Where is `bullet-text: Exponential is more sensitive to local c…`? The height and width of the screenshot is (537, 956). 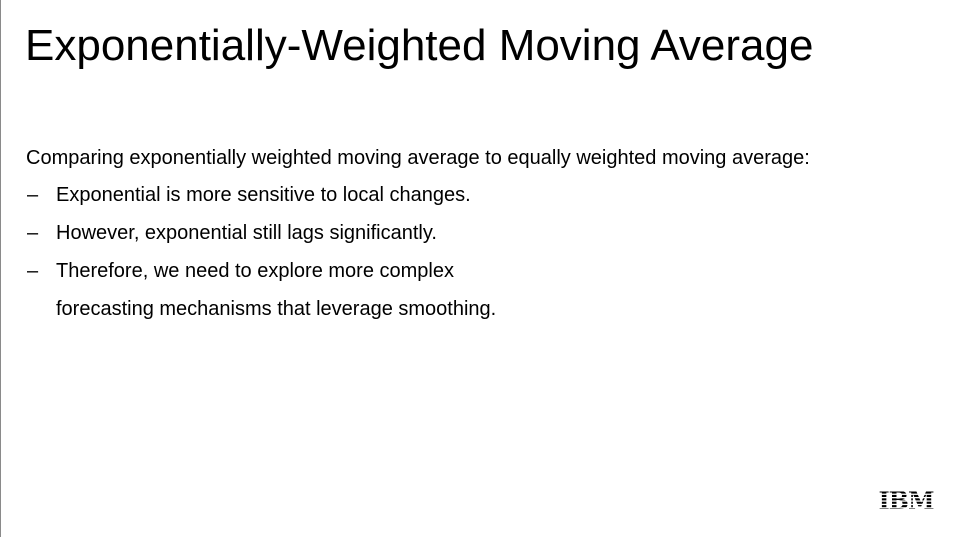
bullet-text: Exponential is more sensitive to local c… is located at coordinates (263, 195).